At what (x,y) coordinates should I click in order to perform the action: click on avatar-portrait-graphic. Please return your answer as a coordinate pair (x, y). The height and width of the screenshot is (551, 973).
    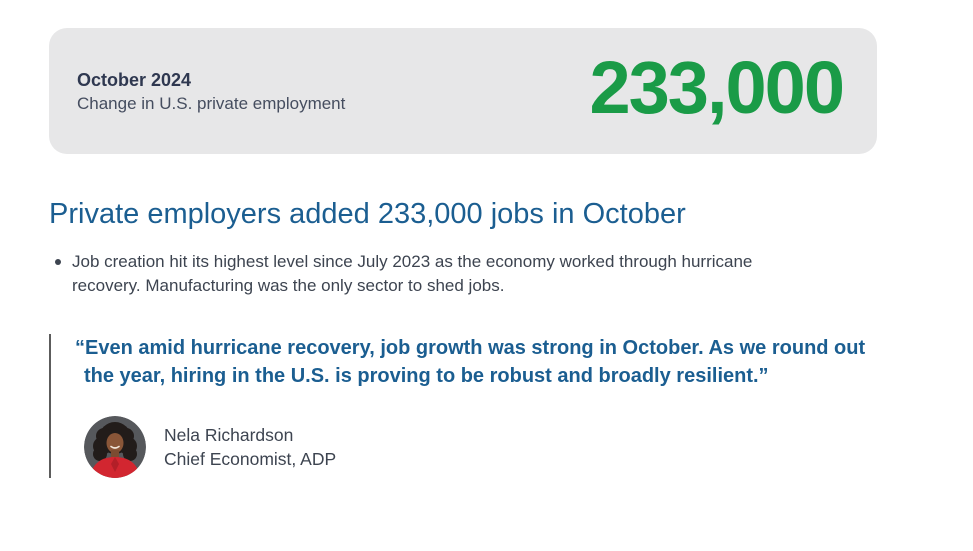
    Looking at the image, I should click on (115, 447).